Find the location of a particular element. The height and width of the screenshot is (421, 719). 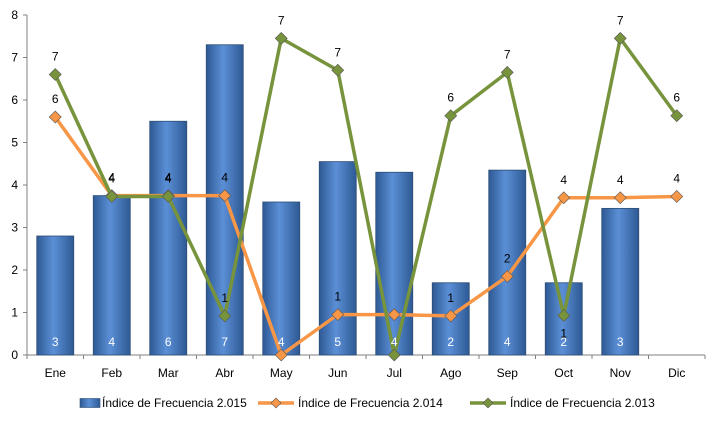

y-tick-label: 7 is located at coordinates (14, 58).